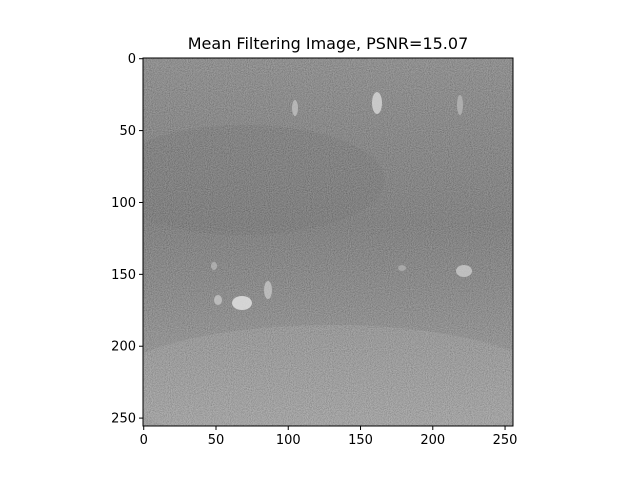 The image size is (640, 480). I want to click on x-axis: 0 50 100 150 200 250, so click(329, 437).